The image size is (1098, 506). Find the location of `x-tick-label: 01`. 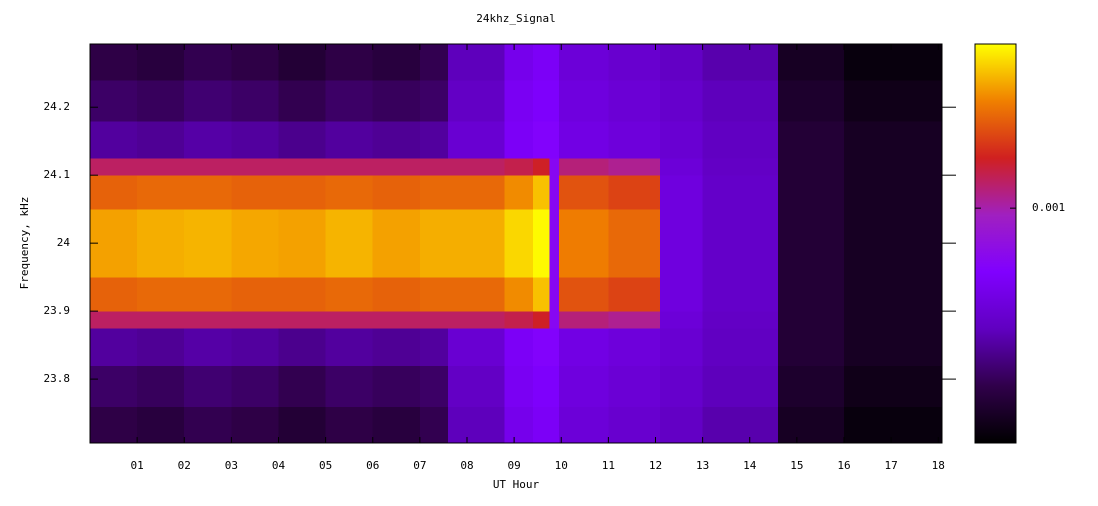

x-tick-label: 01 is located at coordinates (136, 465).